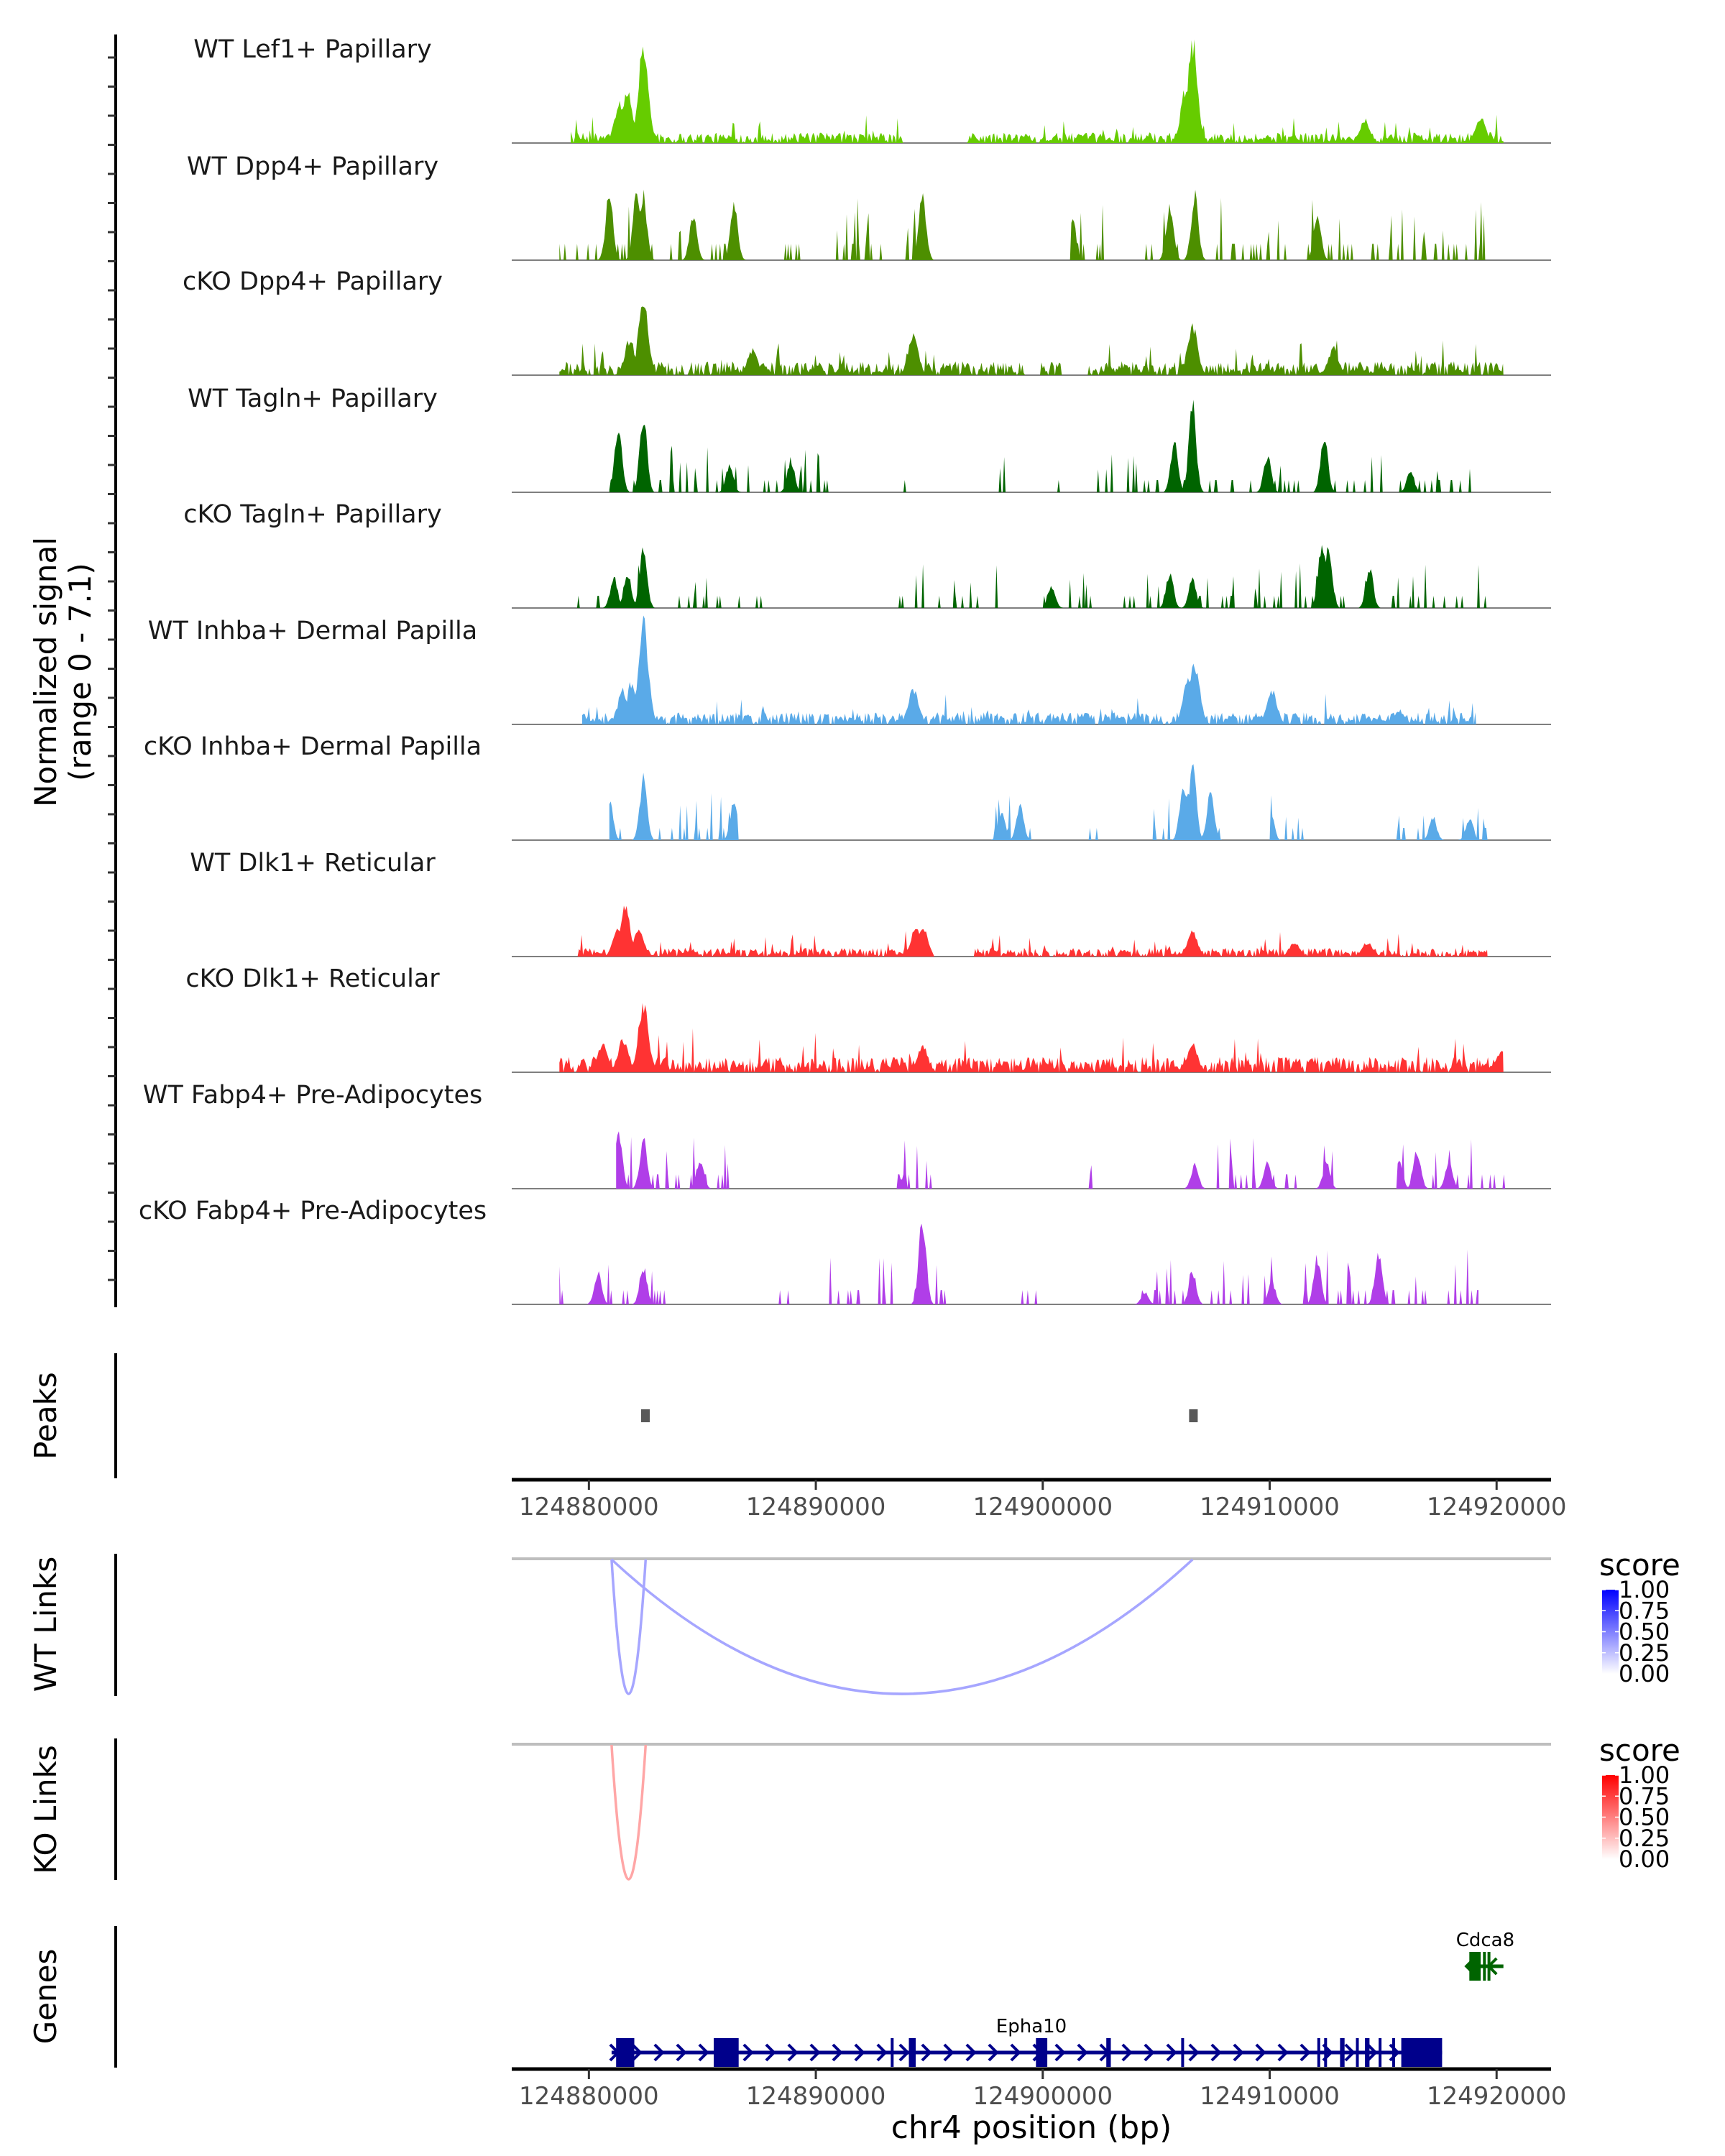  Describe the element at coordinates (313, 863) in the screenshot. I see `track-label: WT Dlk1+ Reticular` at that location.